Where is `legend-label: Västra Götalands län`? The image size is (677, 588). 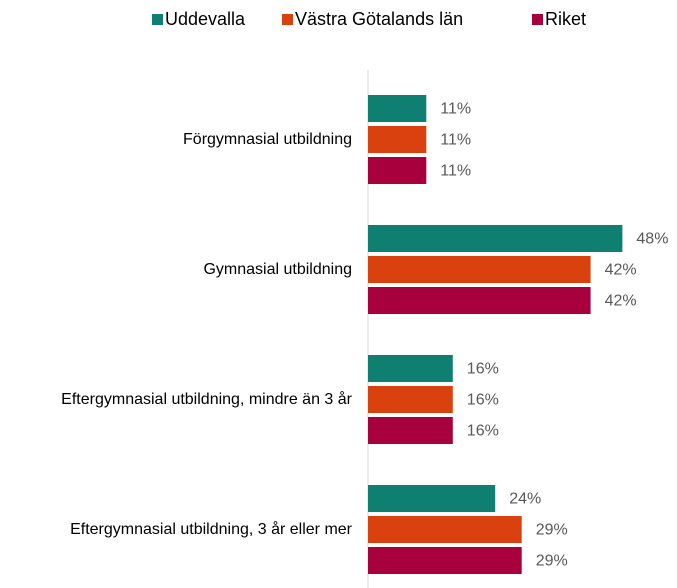
legend-label: Västra Götalands län is located at coordinates (379, 19).